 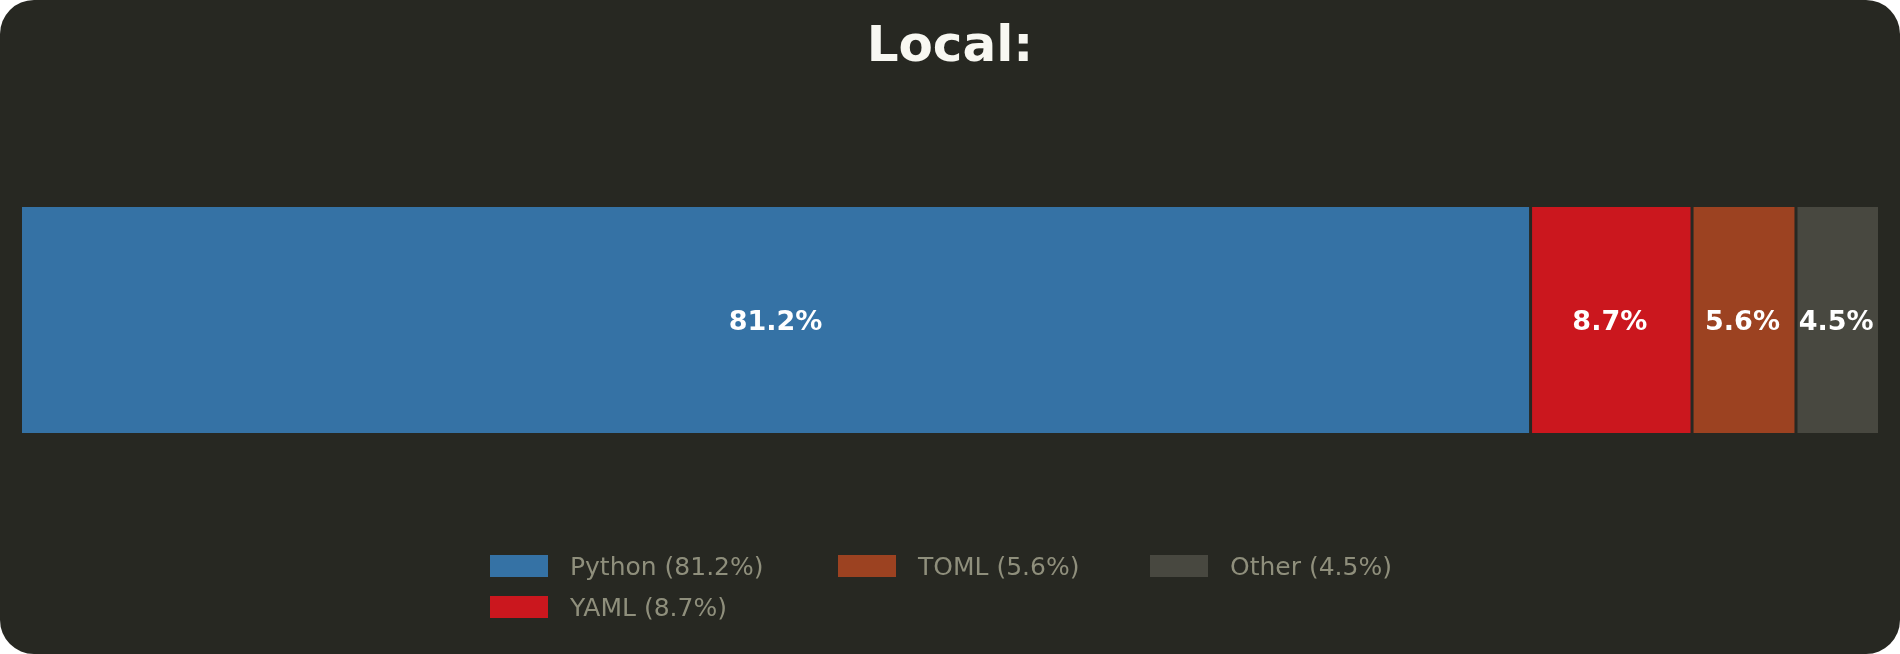 I want to click on data-label: 81.2%, so click(x=775, y=320).